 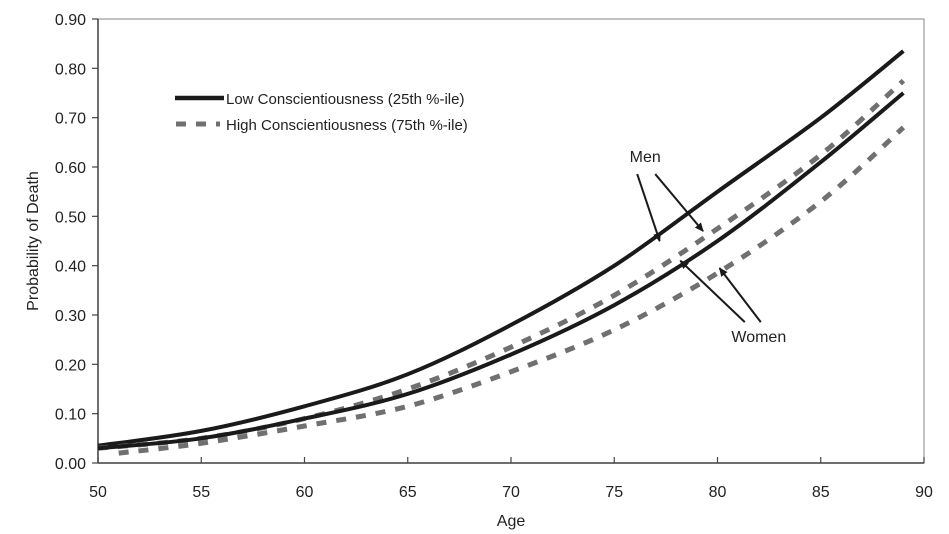 I want to click on y-axis-title: Probability of Death, so click(x=33, y=241).